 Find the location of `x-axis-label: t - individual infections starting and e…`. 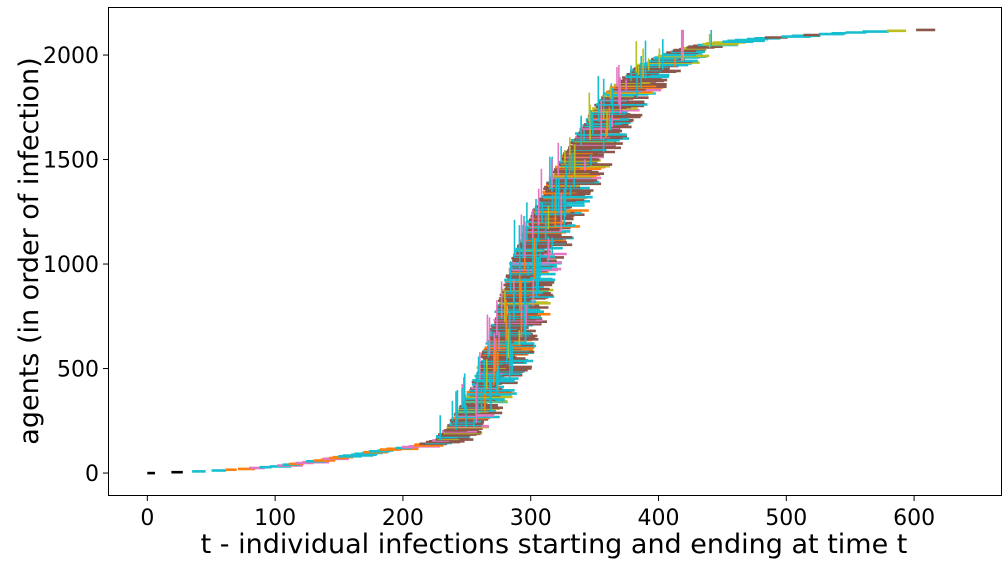

x-axis-label: t - individual infections starting and e… is located at coordinates (554, 544).